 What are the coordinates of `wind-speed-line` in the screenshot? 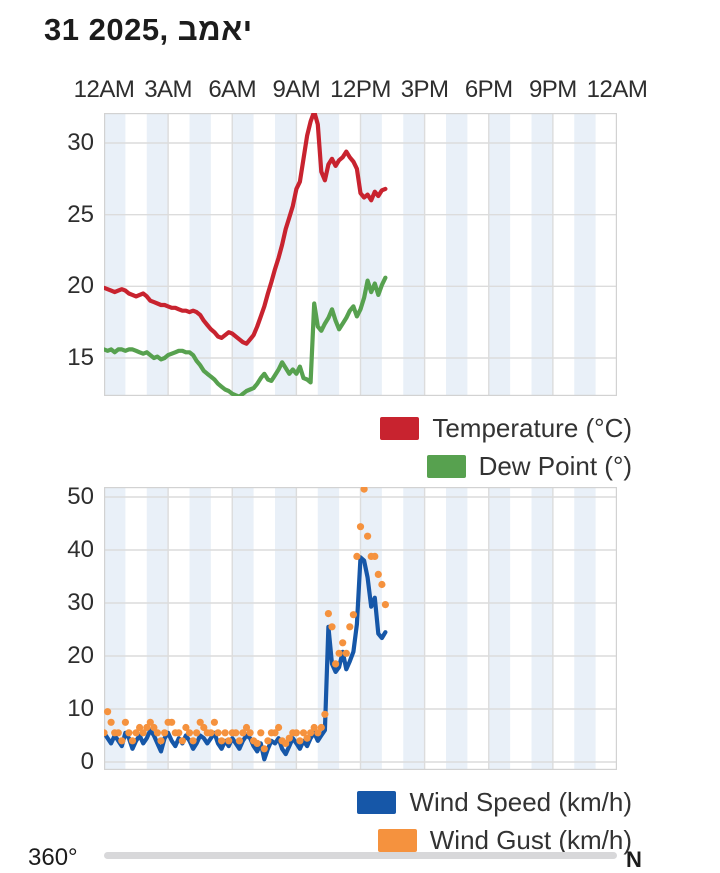 It's located at (246, 658).